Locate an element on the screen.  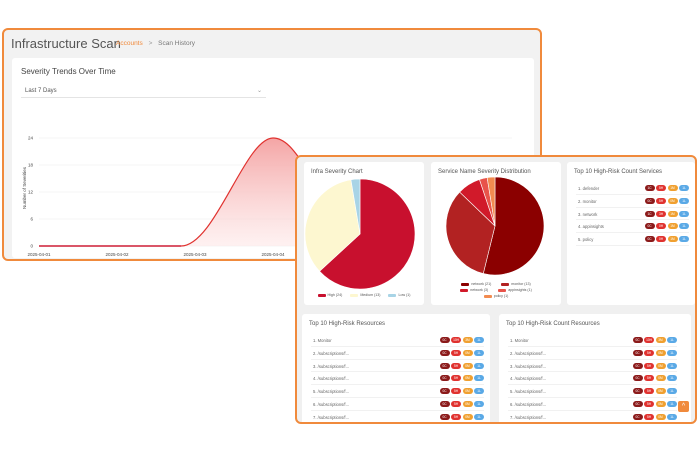
legend-item: High (24) is located at coordinates (329, 295).